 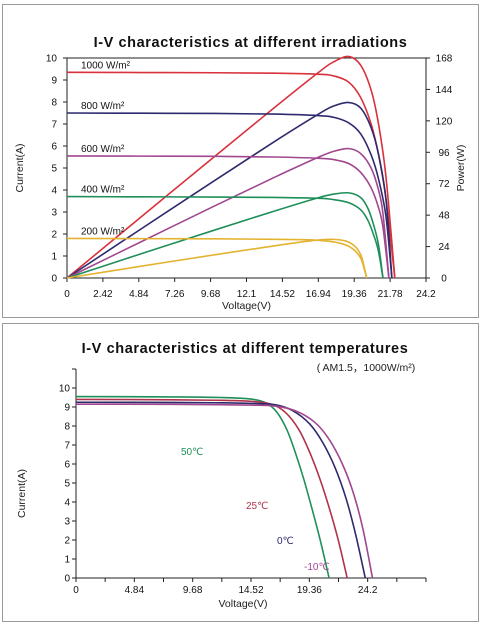 I want to click on chart-subtitle: ( AM1.5，1000W/m²), so click(x=366, y=368).